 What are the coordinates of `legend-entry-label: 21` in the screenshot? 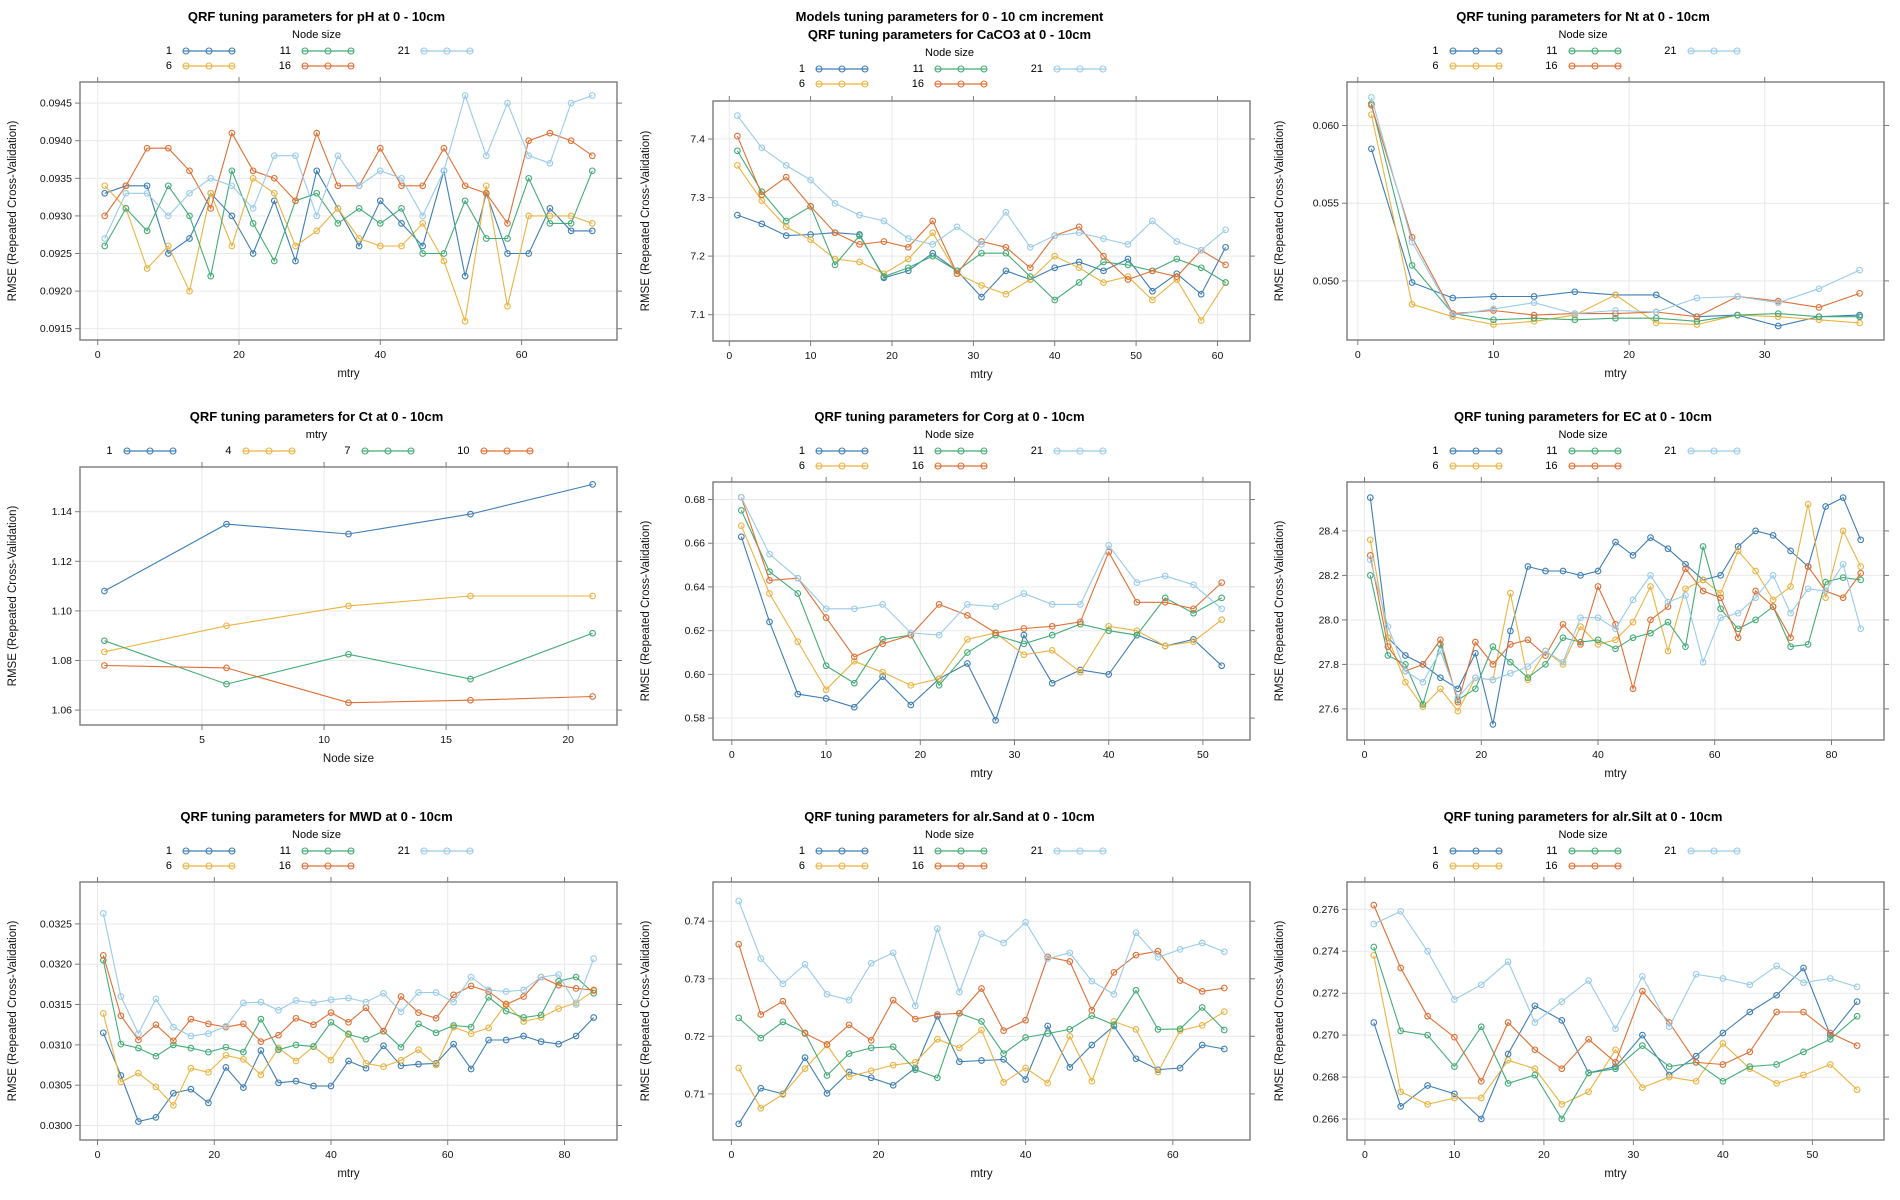 It's located at (1036, 450).